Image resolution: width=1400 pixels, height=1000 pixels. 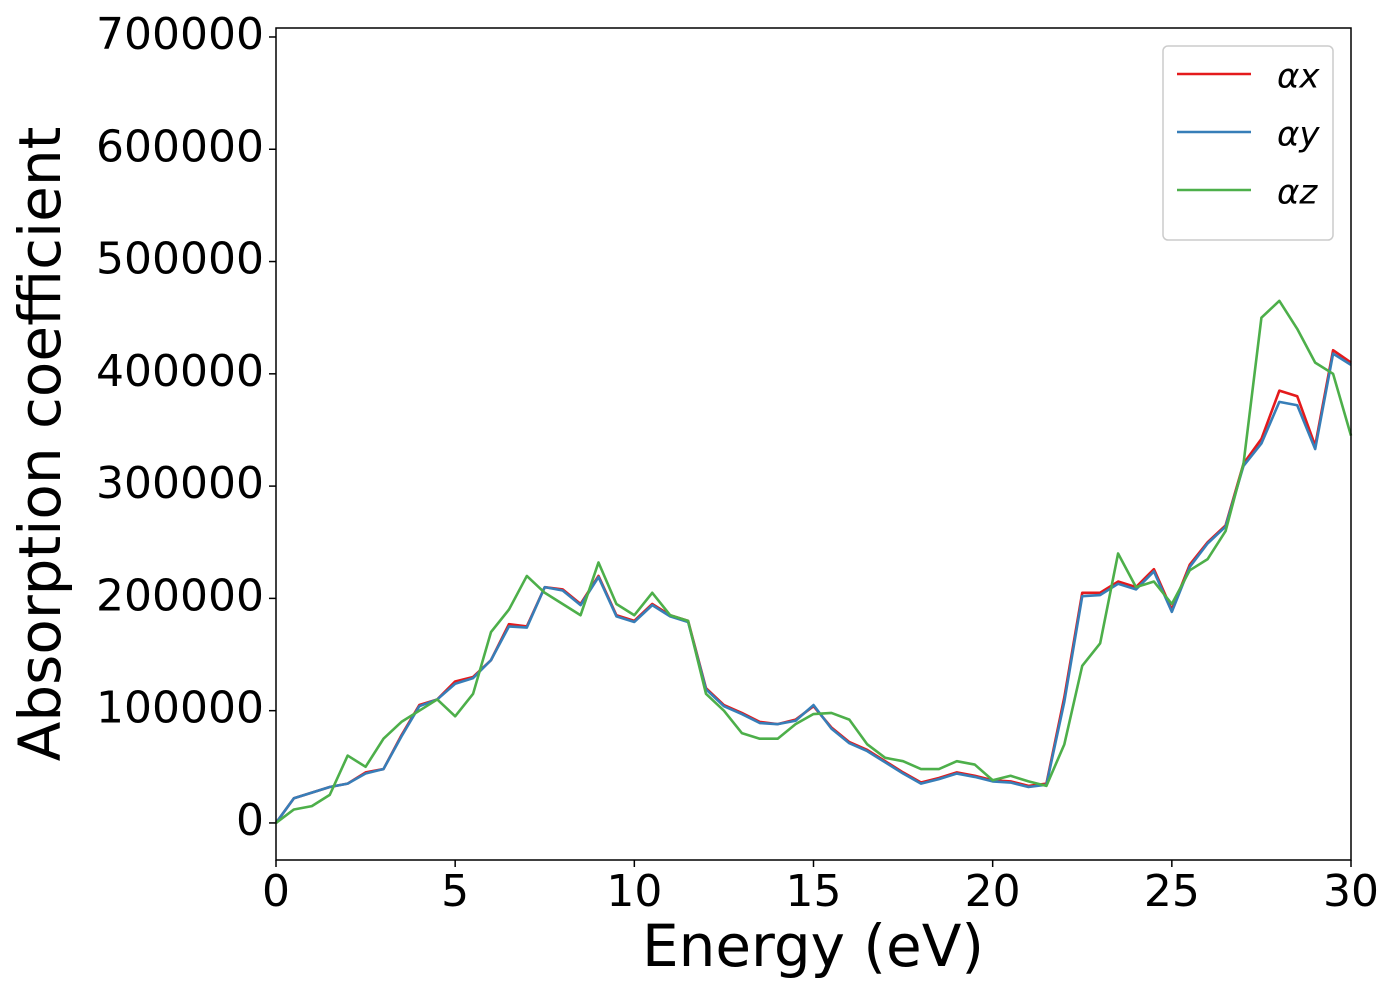 I want to click on x-axis-label: Energy (eV), so click(x=813, y=946).